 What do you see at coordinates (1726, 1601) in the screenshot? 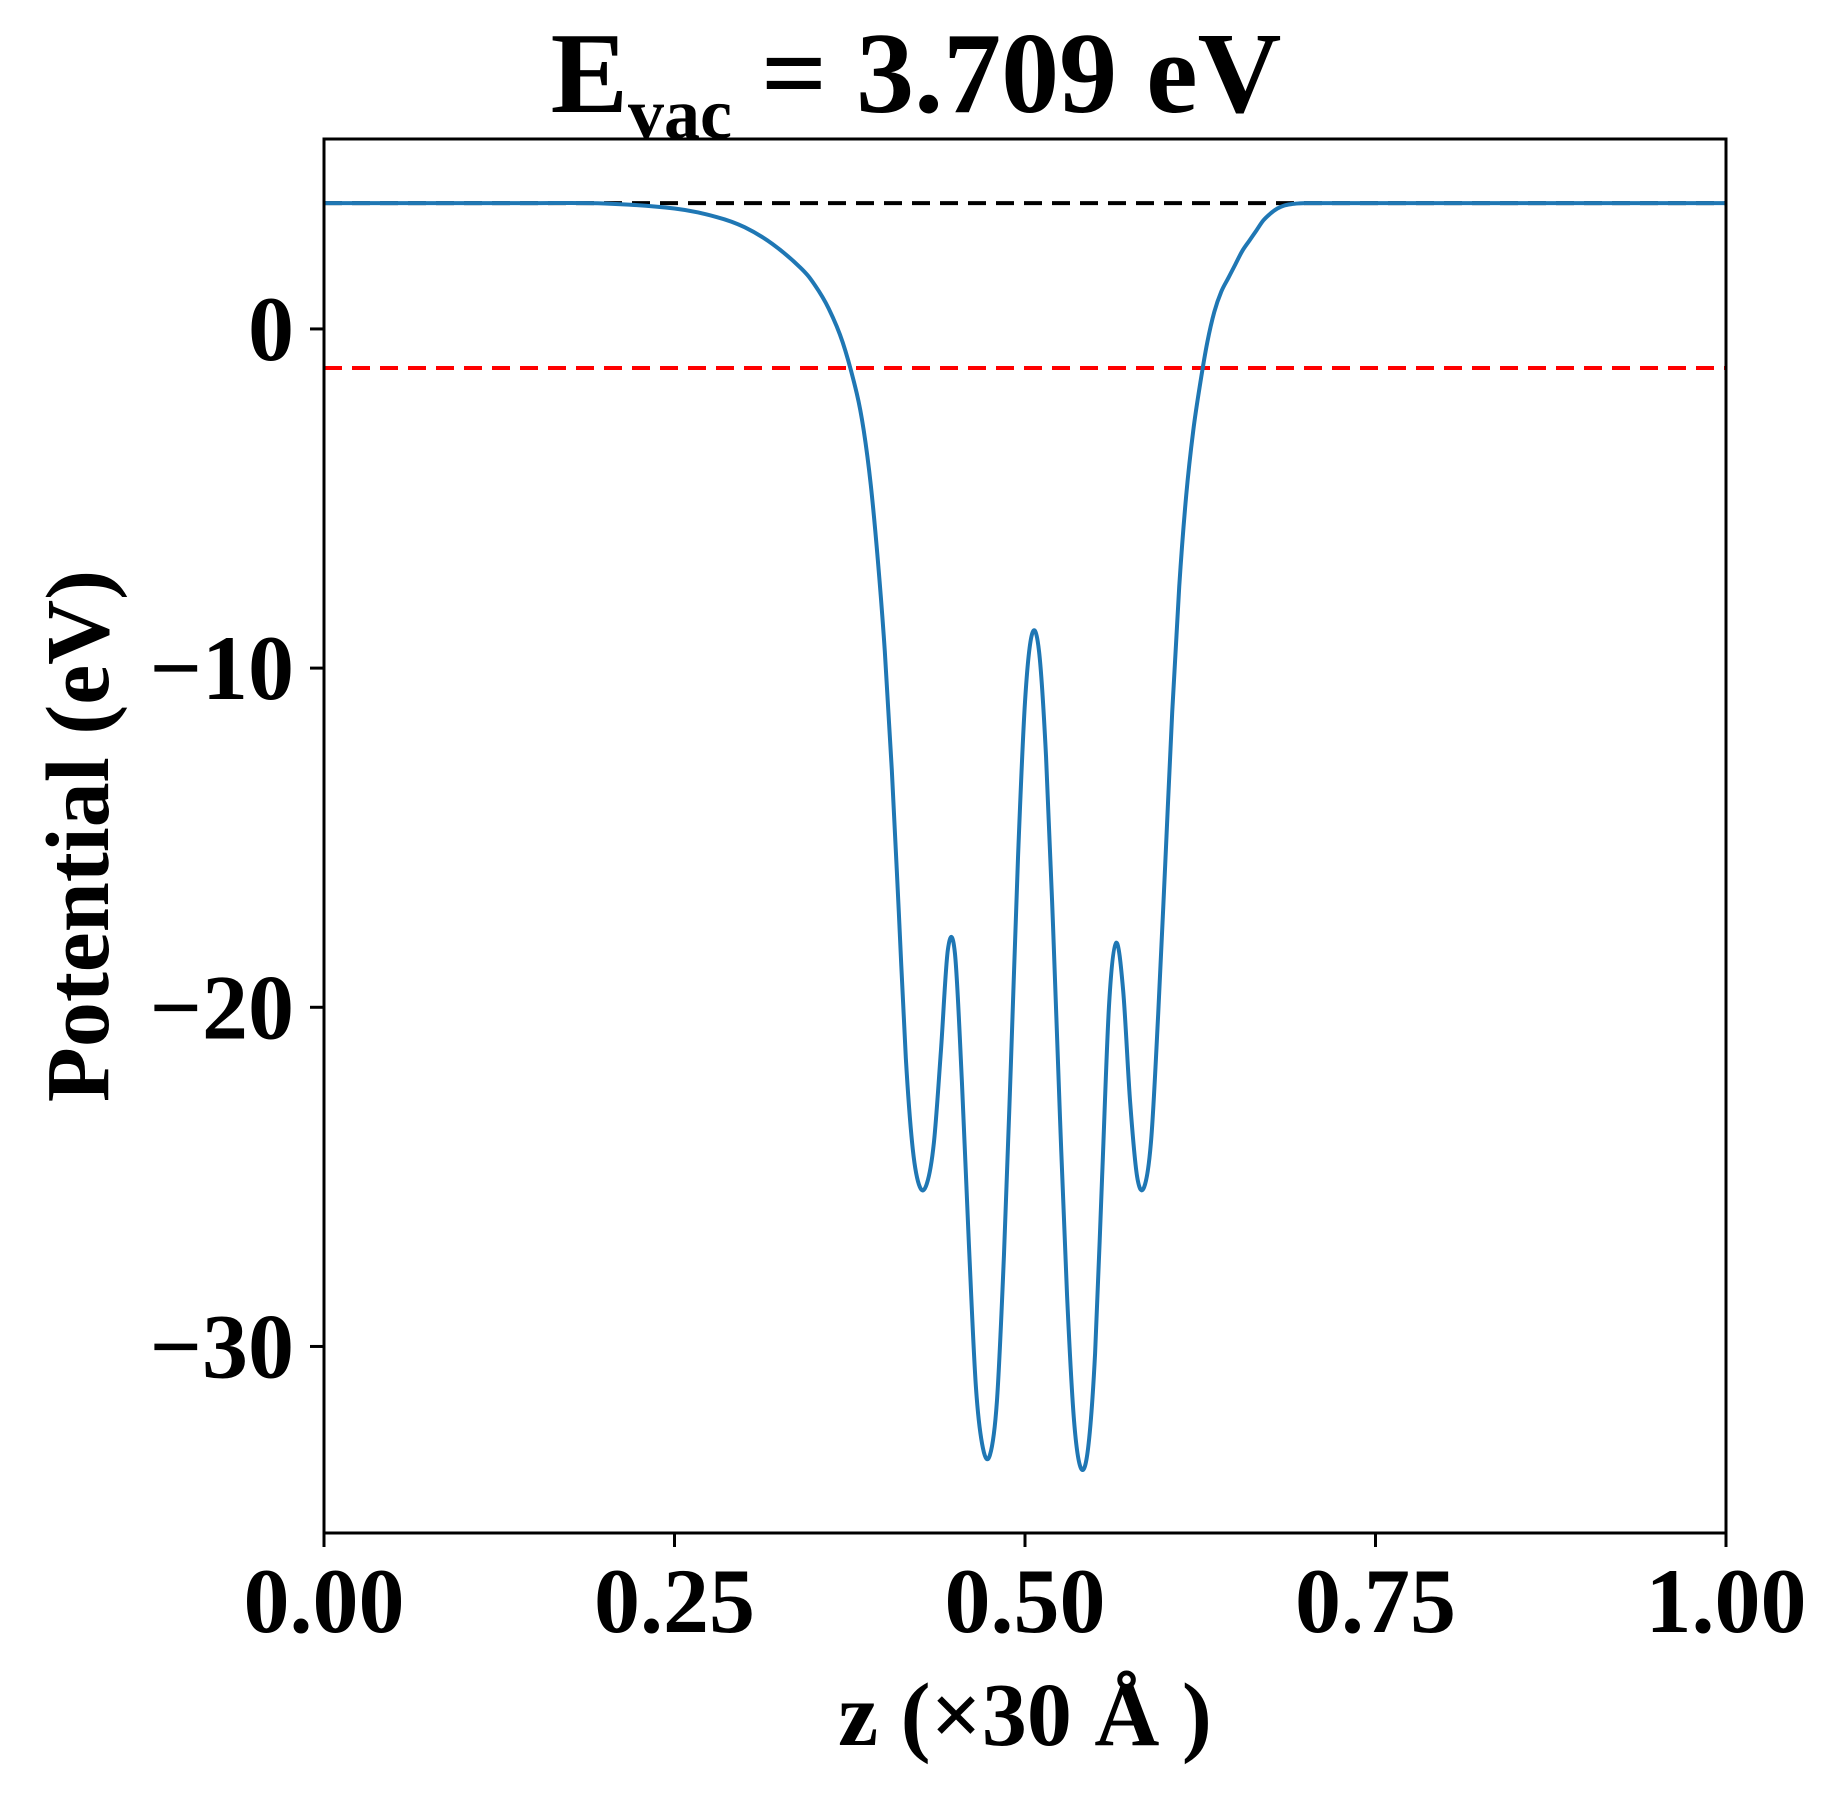
I see `x-tick-label-4: 1.00` at bounding box center [1726, 1601].